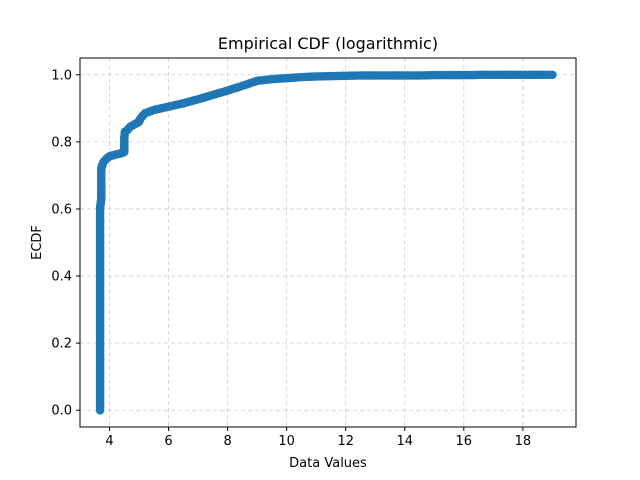  What do you see at coordinates (61, 142) in the screenshot?
I see `y-tick-label: 0.8` at bounding box center [61, 142].